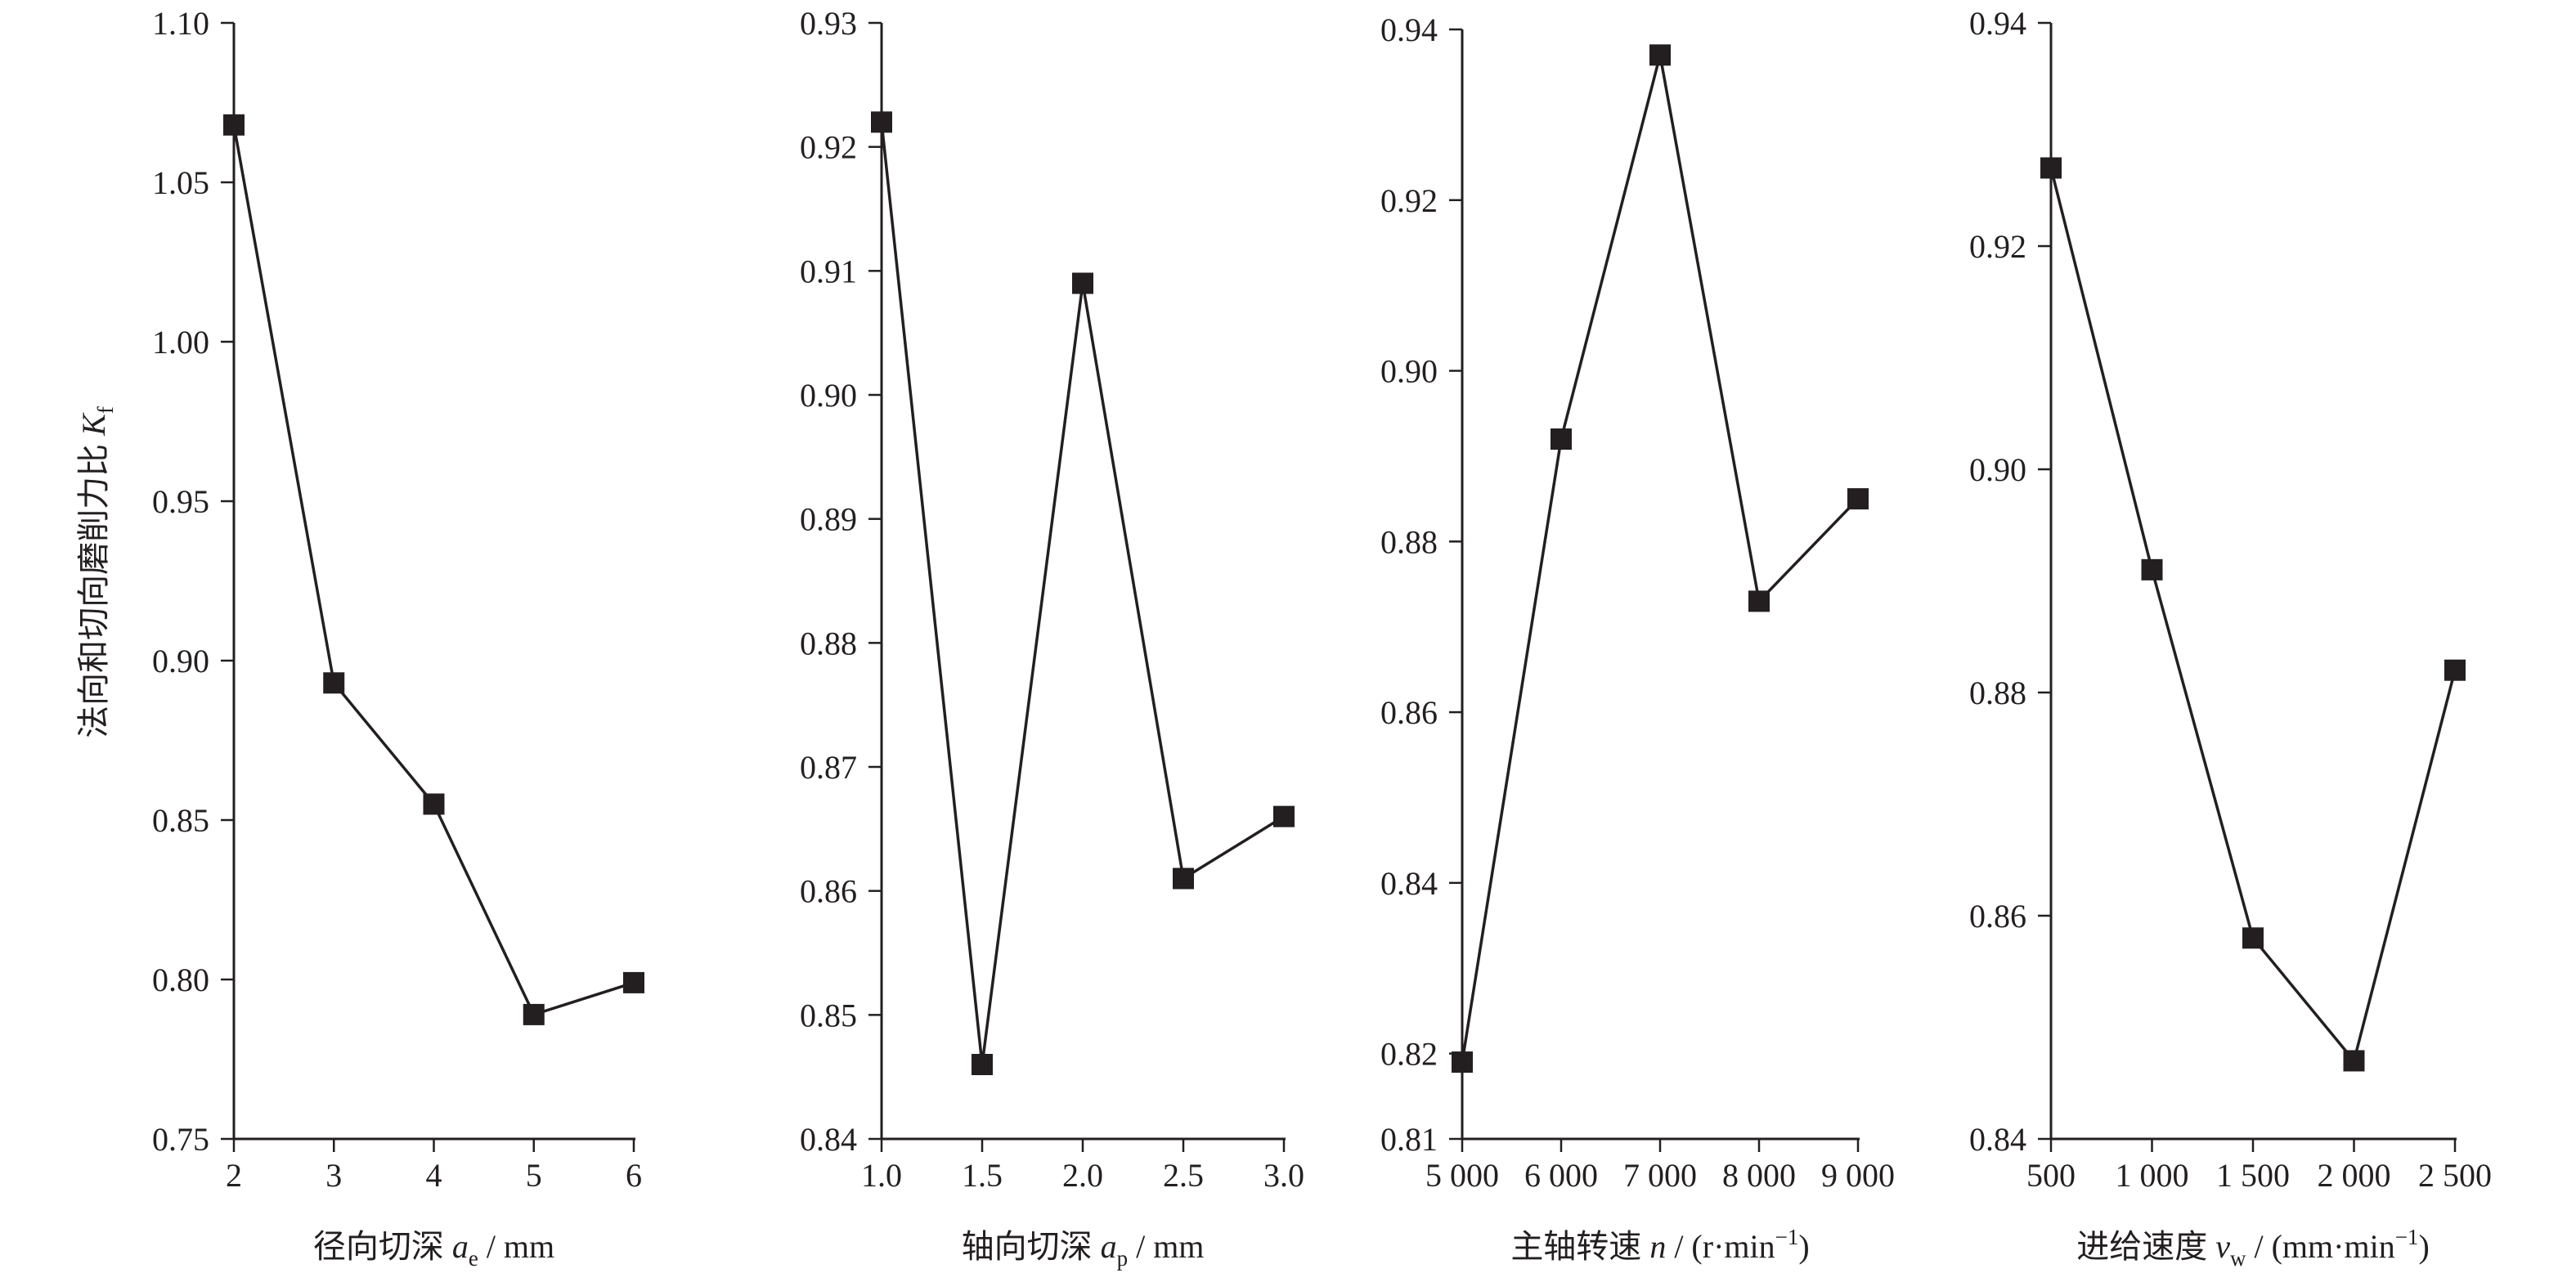  What do you see at coordinates (1858, 1175) in the screenshot?
I see `x-tick-label: 9 000` at bounding box center [1858, 1175].